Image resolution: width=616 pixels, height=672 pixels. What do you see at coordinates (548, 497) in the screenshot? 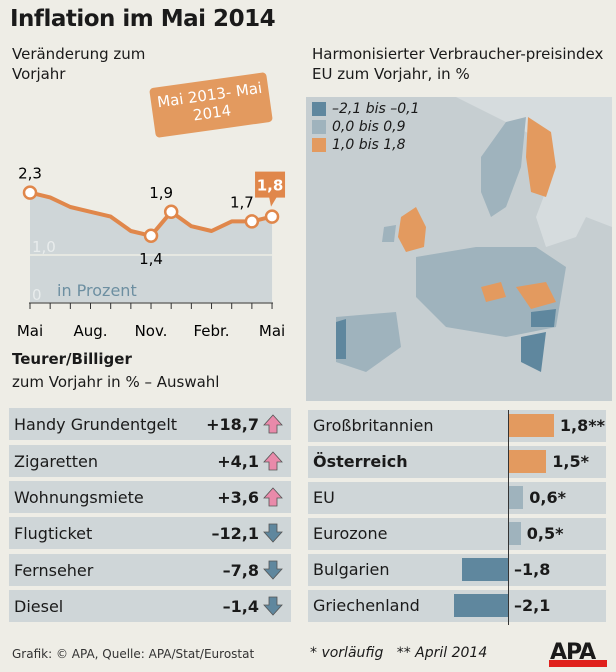
I see `bar-value: 0,6*` at bounding box center [548, 497].